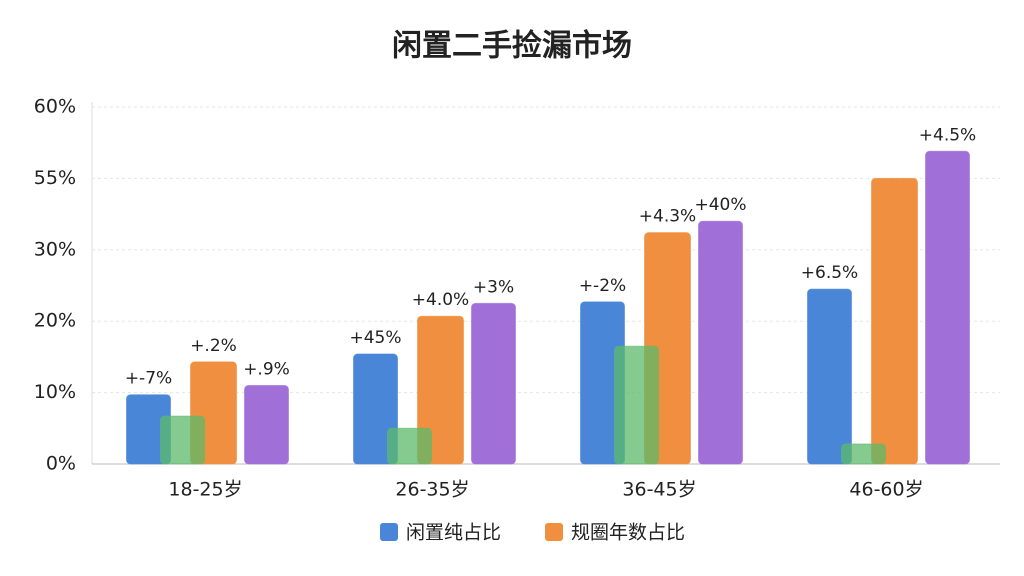  Describe the element at coordinates (432, 490) in the screenshot. I see `x-tick-label: 26-35岁` at that location.